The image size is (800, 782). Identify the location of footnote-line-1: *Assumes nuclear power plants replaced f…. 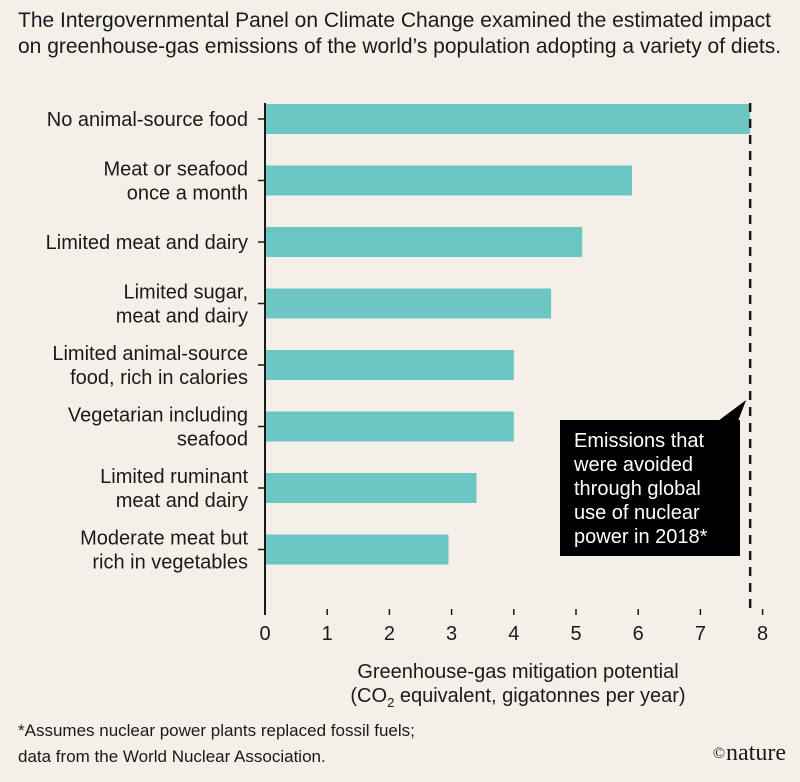
(216, 730).